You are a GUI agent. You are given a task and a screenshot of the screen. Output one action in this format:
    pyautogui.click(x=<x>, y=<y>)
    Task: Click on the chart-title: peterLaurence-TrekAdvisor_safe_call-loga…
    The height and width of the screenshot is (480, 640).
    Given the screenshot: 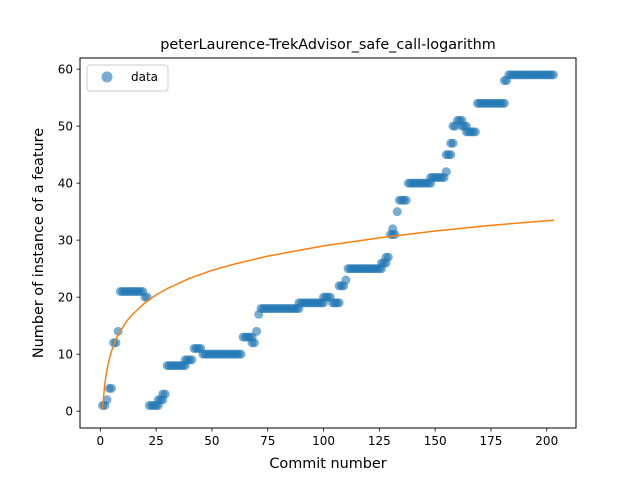 What is the action you would take?
    pyautogui.click(x=328, y=45)
    